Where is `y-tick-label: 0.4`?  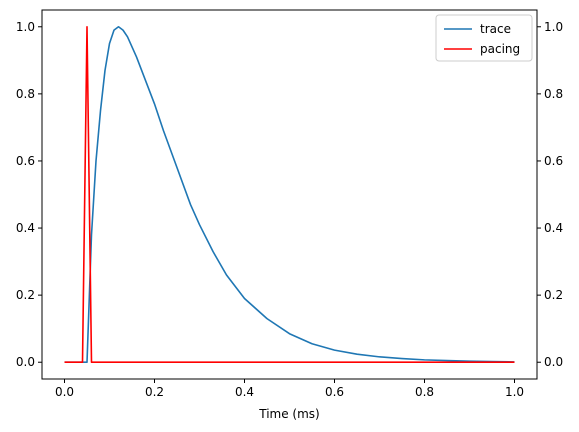 y-tick-label: 0.4 is located at coordinates (25, 228).